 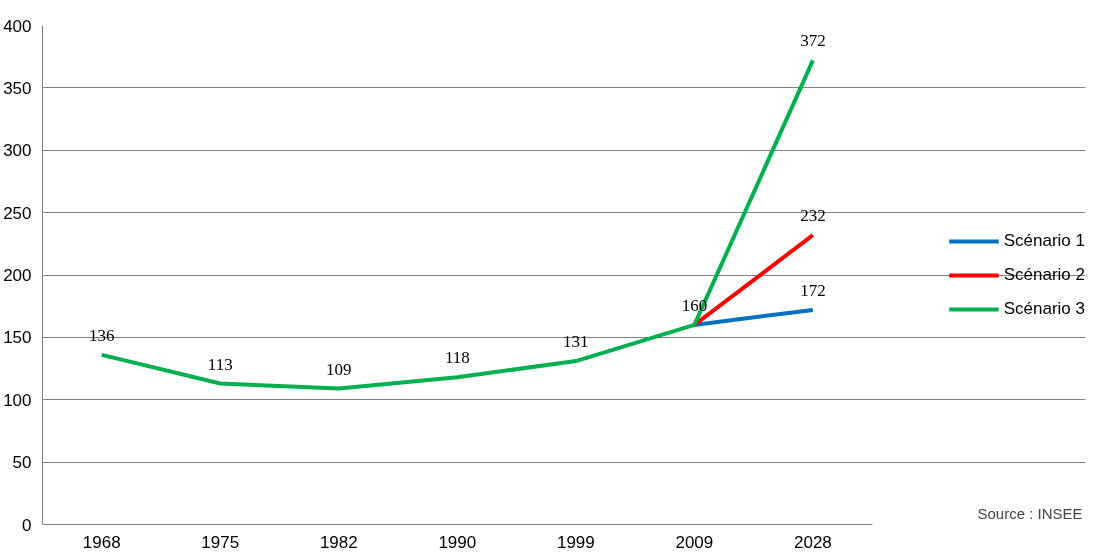 What do you see at coordinates (339, 369) in the screenshot?
I see `data-label: 109` at bounding box center [339, 369].